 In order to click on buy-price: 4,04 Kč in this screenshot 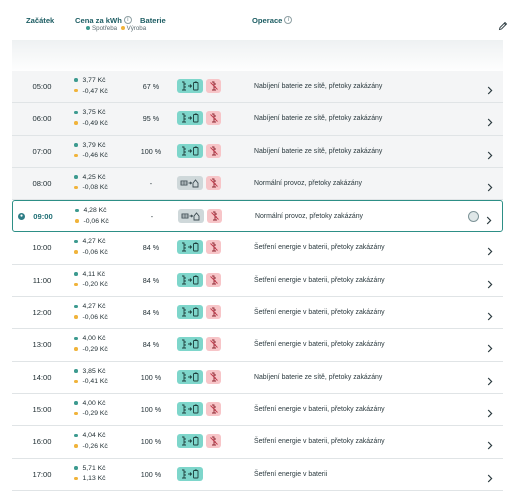, I will do `click(94, 436)`.